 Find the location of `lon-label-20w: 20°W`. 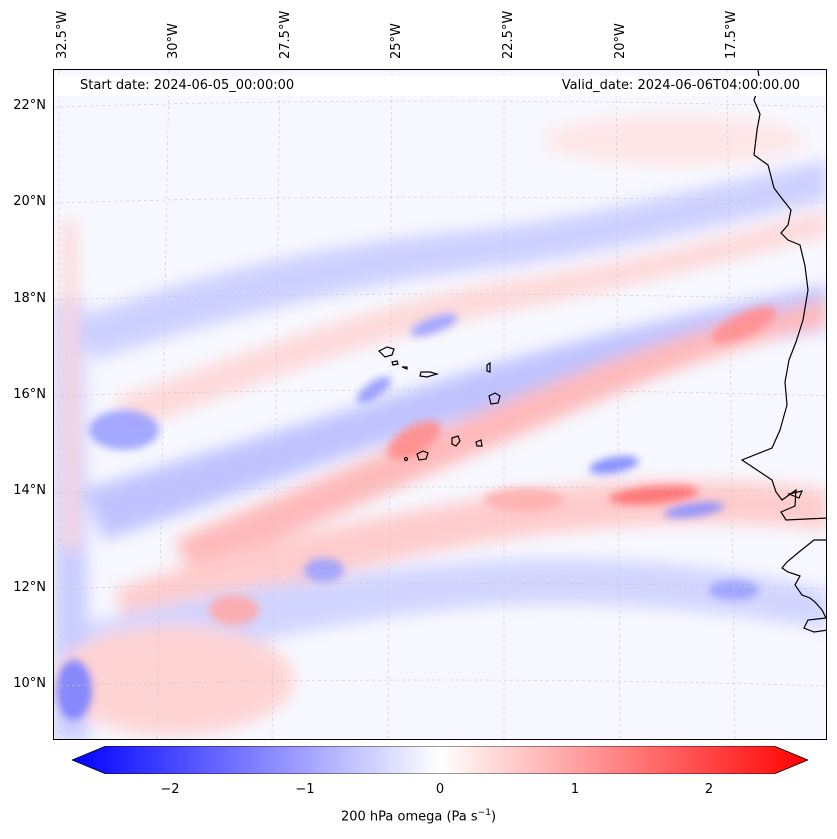

lon-label-20w: 20°W is located at coordinates (620, 41).